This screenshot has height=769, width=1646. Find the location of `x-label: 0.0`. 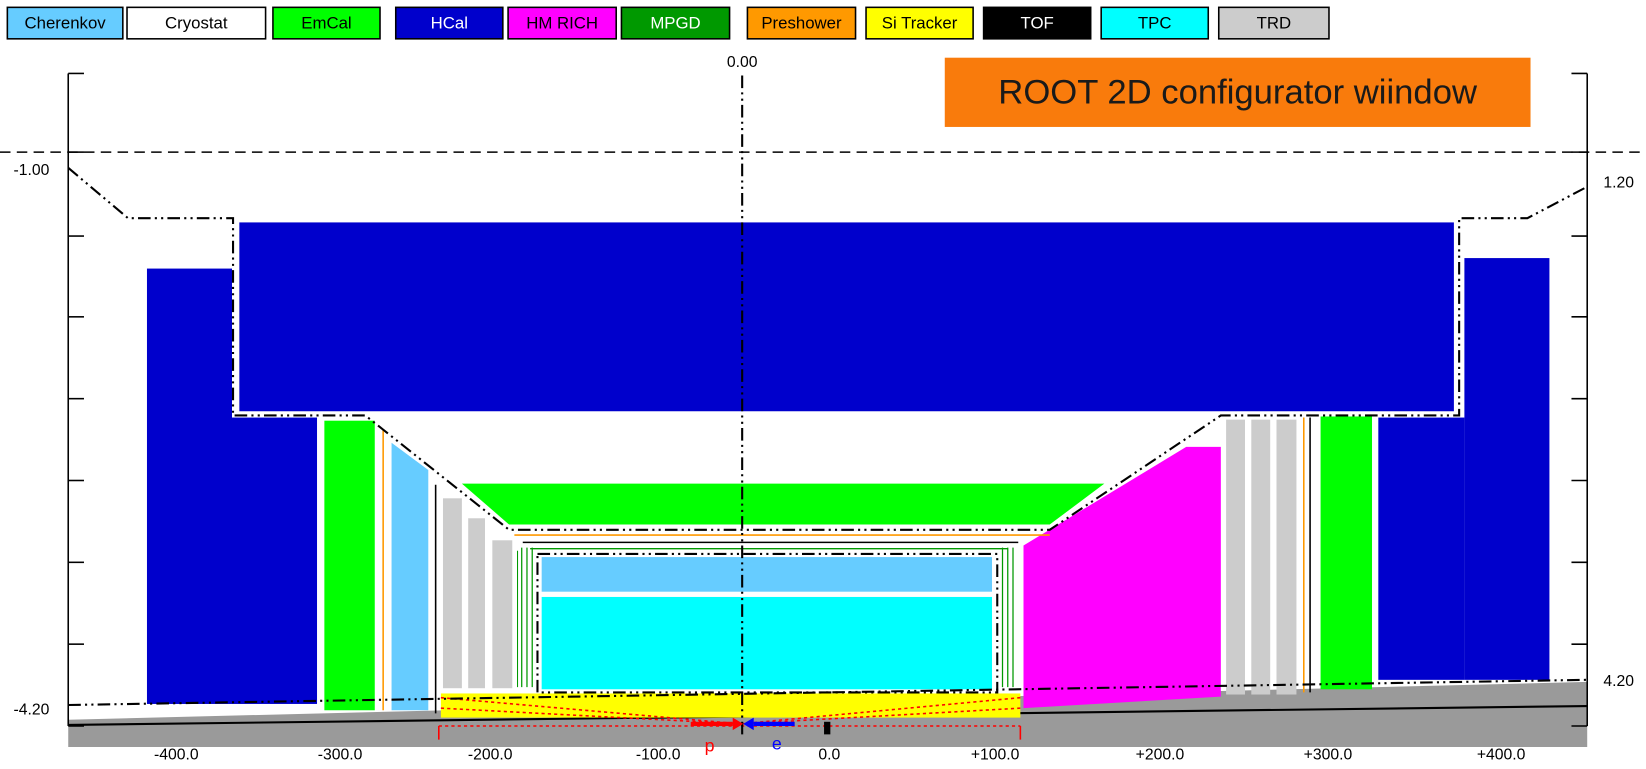

x-label: 0.0 is located at coordinates (829, 755).